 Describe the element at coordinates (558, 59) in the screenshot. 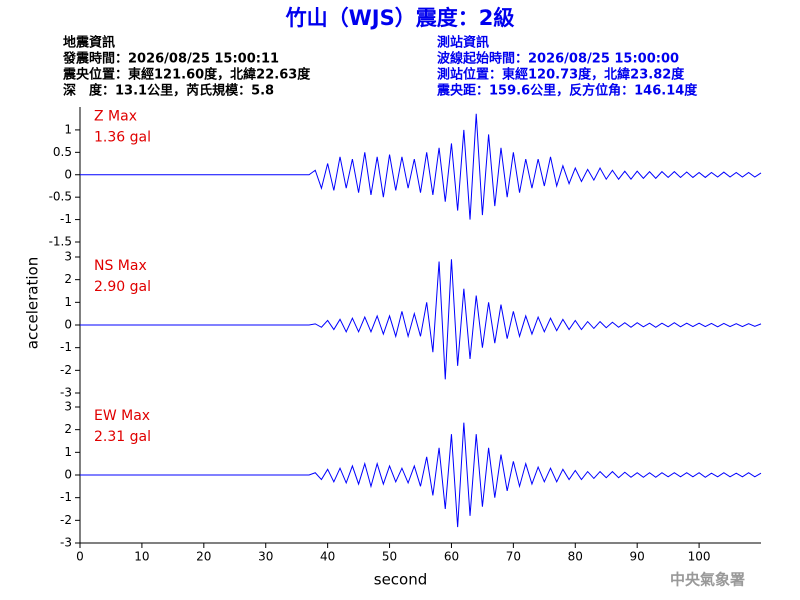

I see `info-line: 波線起始時間：2026/08/25 15:00:00` at that location.